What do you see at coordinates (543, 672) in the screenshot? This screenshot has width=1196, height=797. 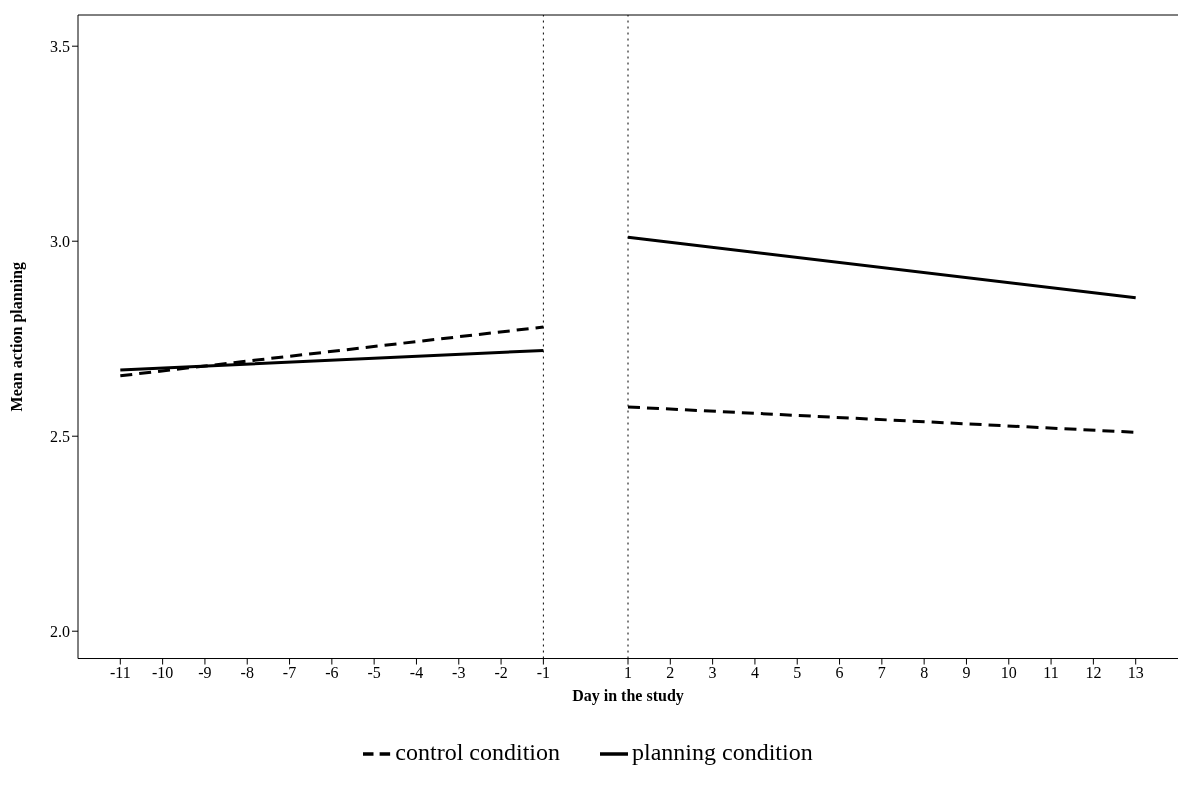 I see `x-tick-label: -1` at bounding box center [543, 672].